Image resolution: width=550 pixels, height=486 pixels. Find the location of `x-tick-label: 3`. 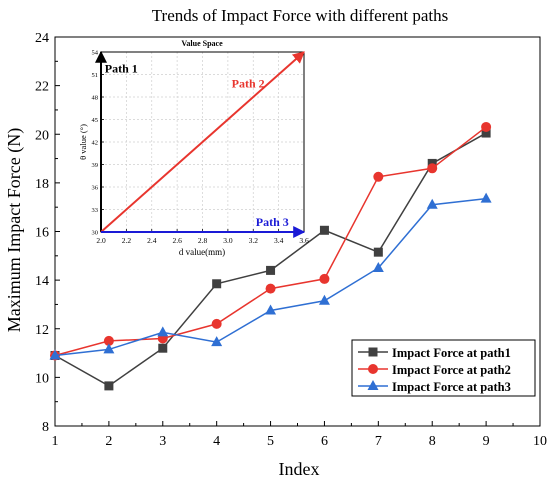

x-tick-label: 3 is located at coordinates (162, 441).